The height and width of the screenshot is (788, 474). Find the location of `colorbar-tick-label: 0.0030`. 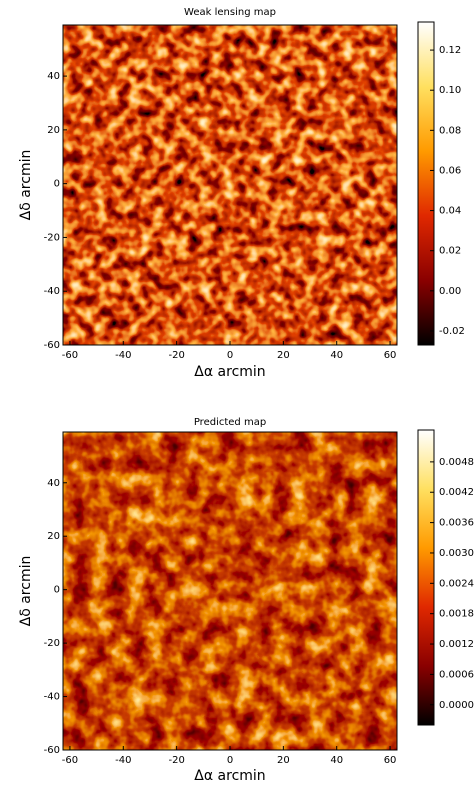

colorbar-tick-label: 0.0030 is located at coordinates (456, 553).